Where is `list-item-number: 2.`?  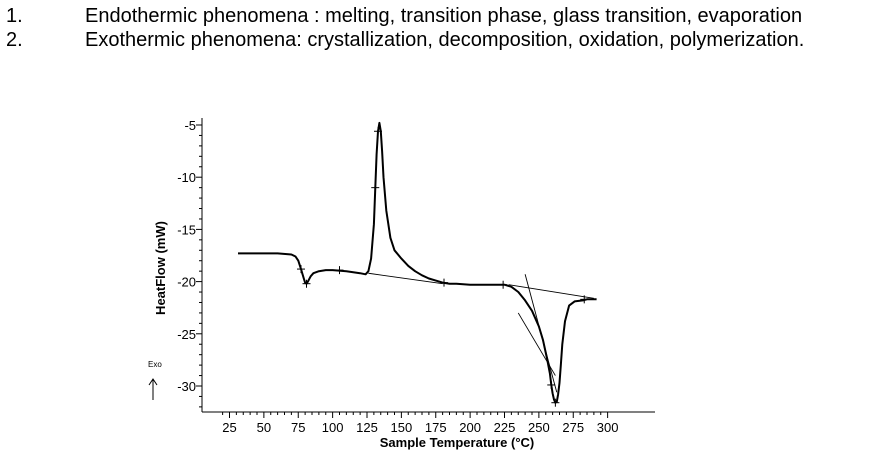
list-item-number: 2. is located at coordinates (14, 40).